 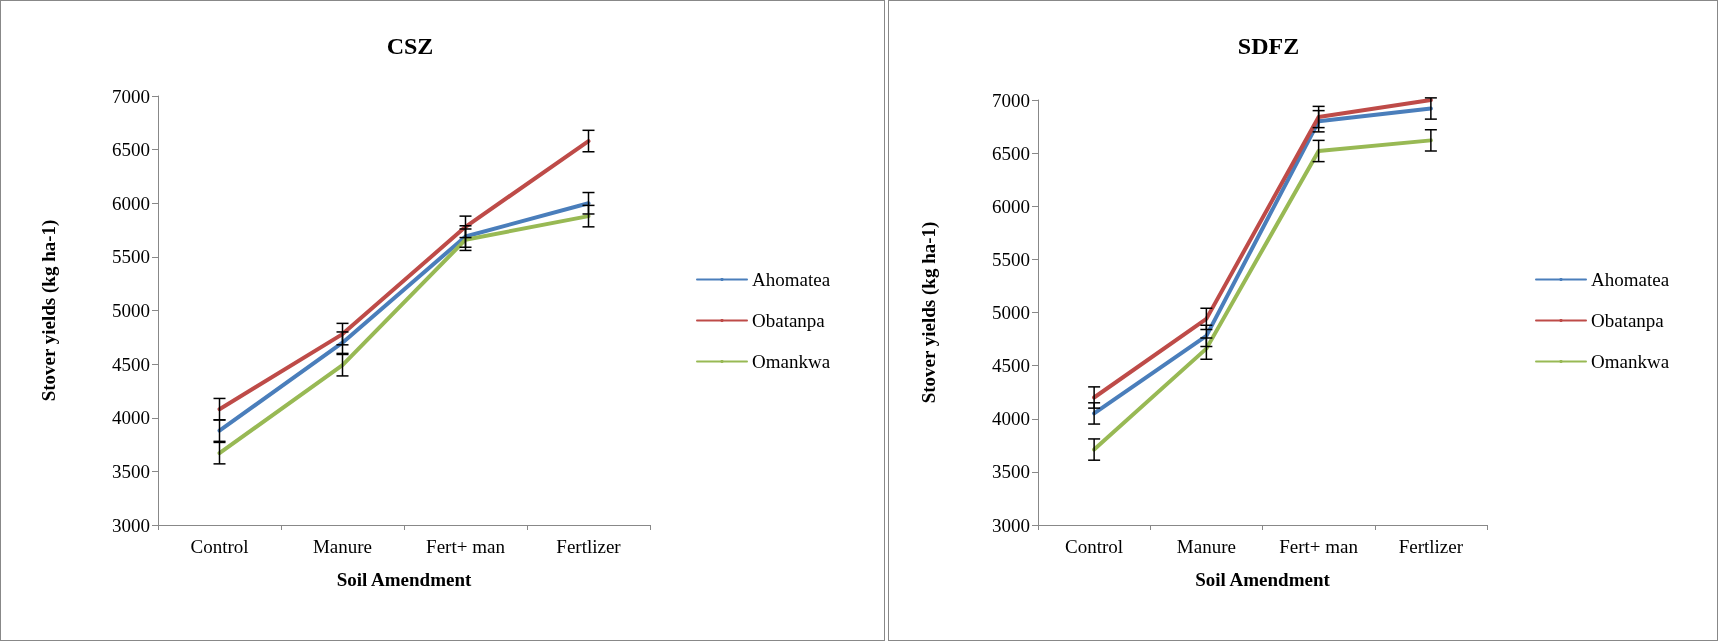 I want to click on chart-title: CSZ, so click(x=410, y=46).